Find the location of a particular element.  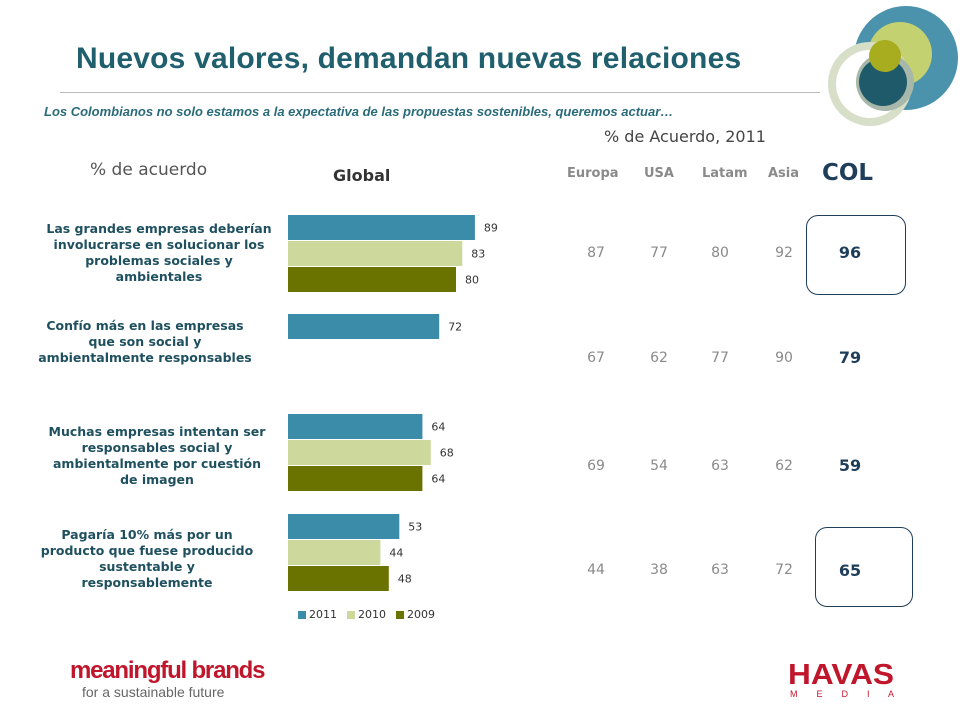

col-value: 79 is located at coordinates (850, 357).